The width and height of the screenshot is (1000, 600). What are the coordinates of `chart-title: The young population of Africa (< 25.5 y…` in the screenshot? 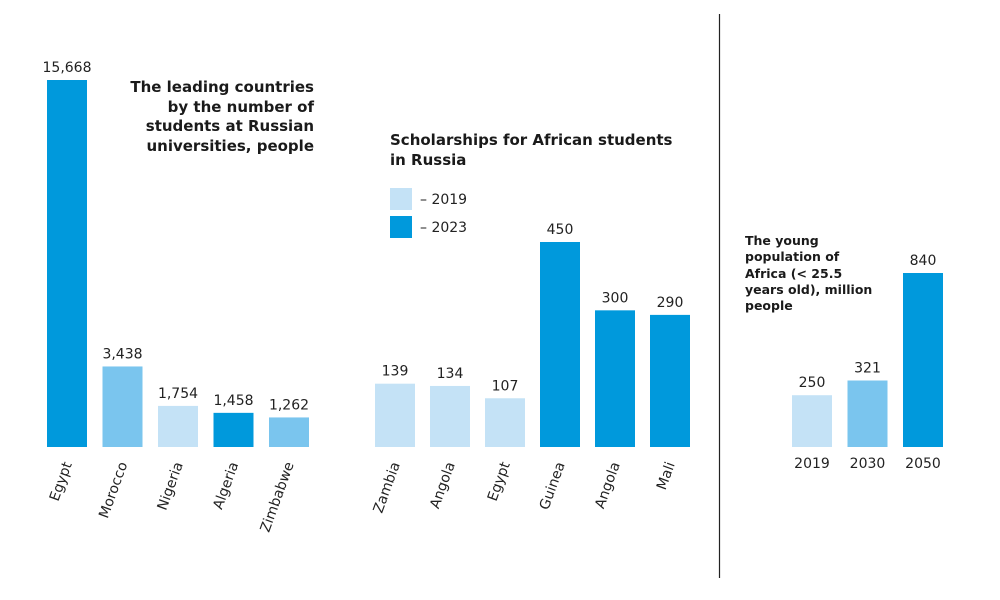 It's located at (809, 273).